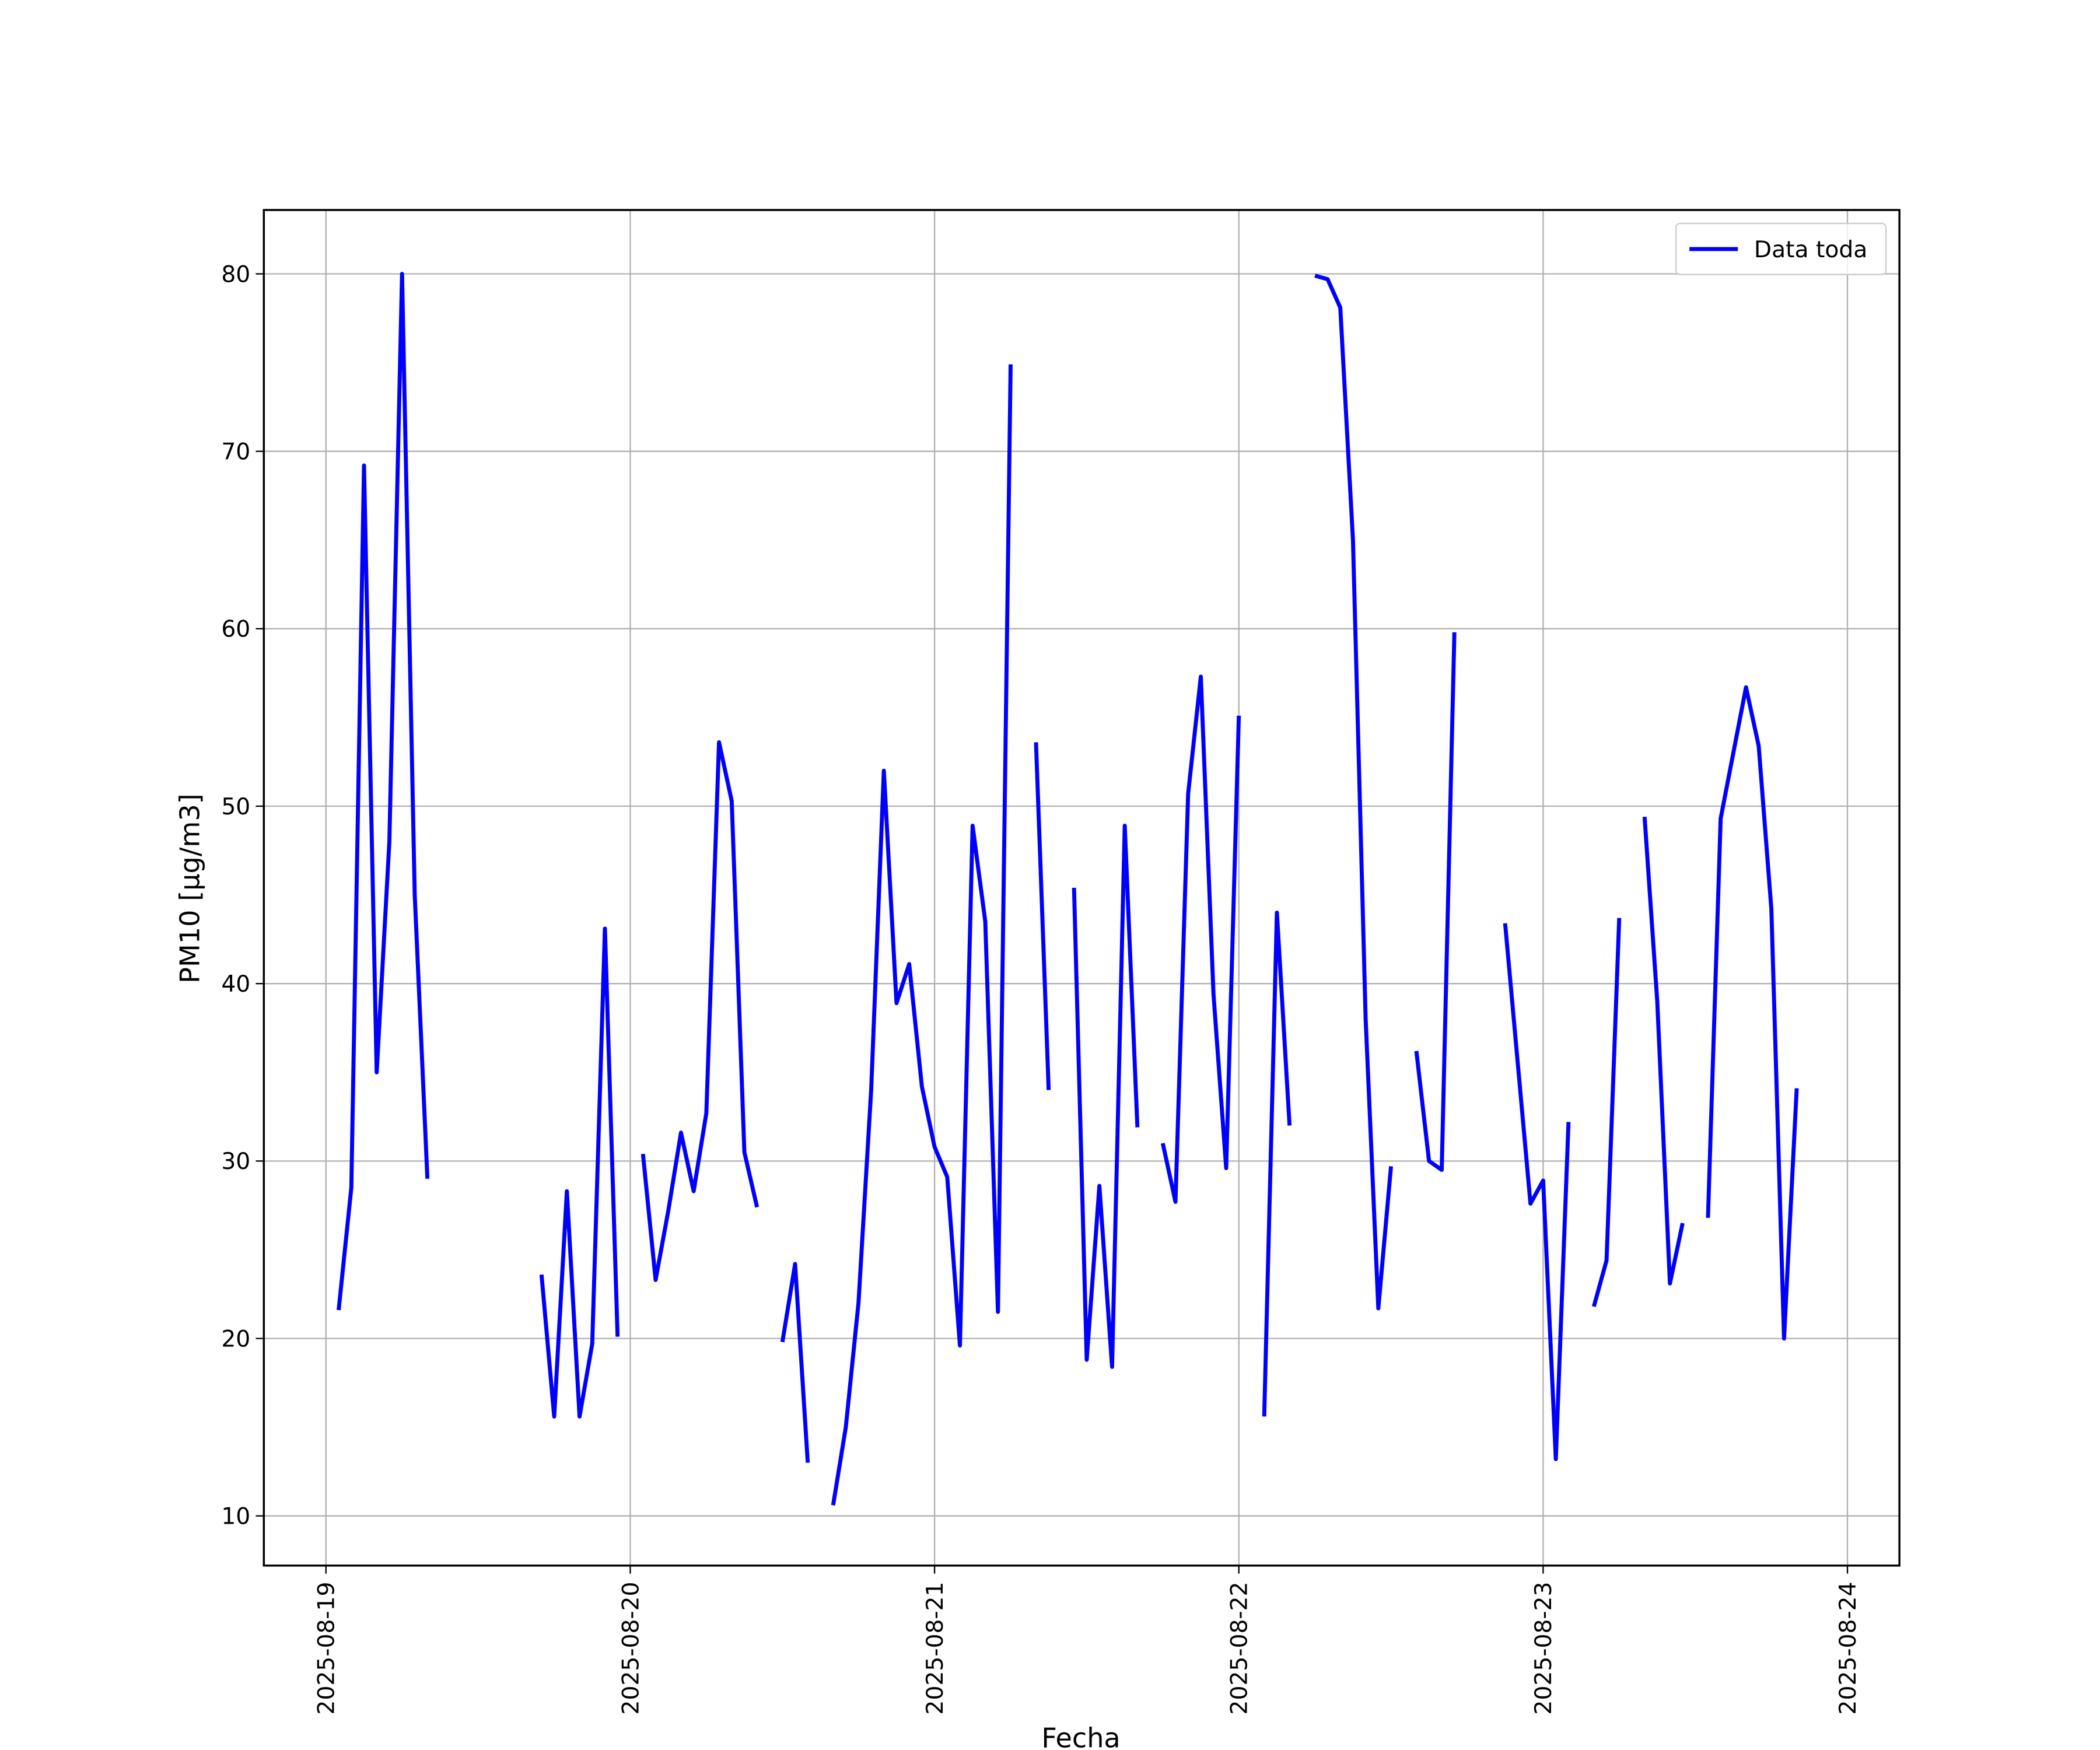  What do you see at coordinates (235, 984) in the screenshot?
I see `y-tick-label: 40` at bounding box center [235, 984].